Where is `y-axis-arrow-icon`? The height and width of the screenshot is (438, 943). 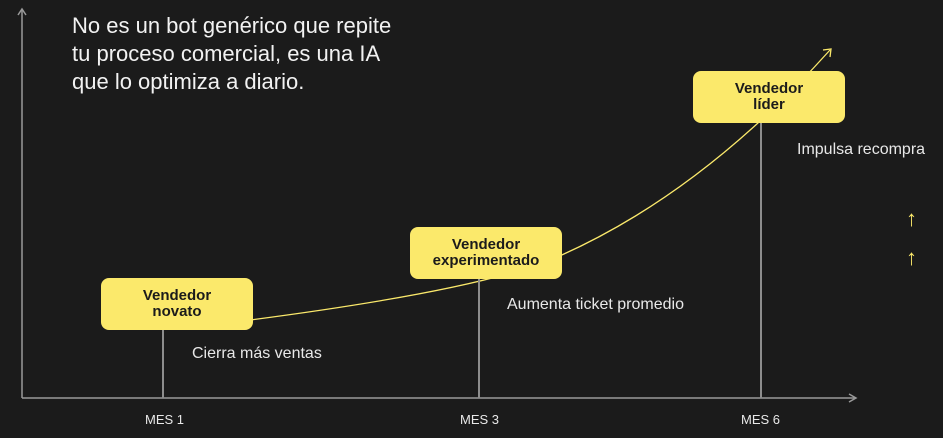
y-axis-arrow-icon is located at coordinates (22, 11).